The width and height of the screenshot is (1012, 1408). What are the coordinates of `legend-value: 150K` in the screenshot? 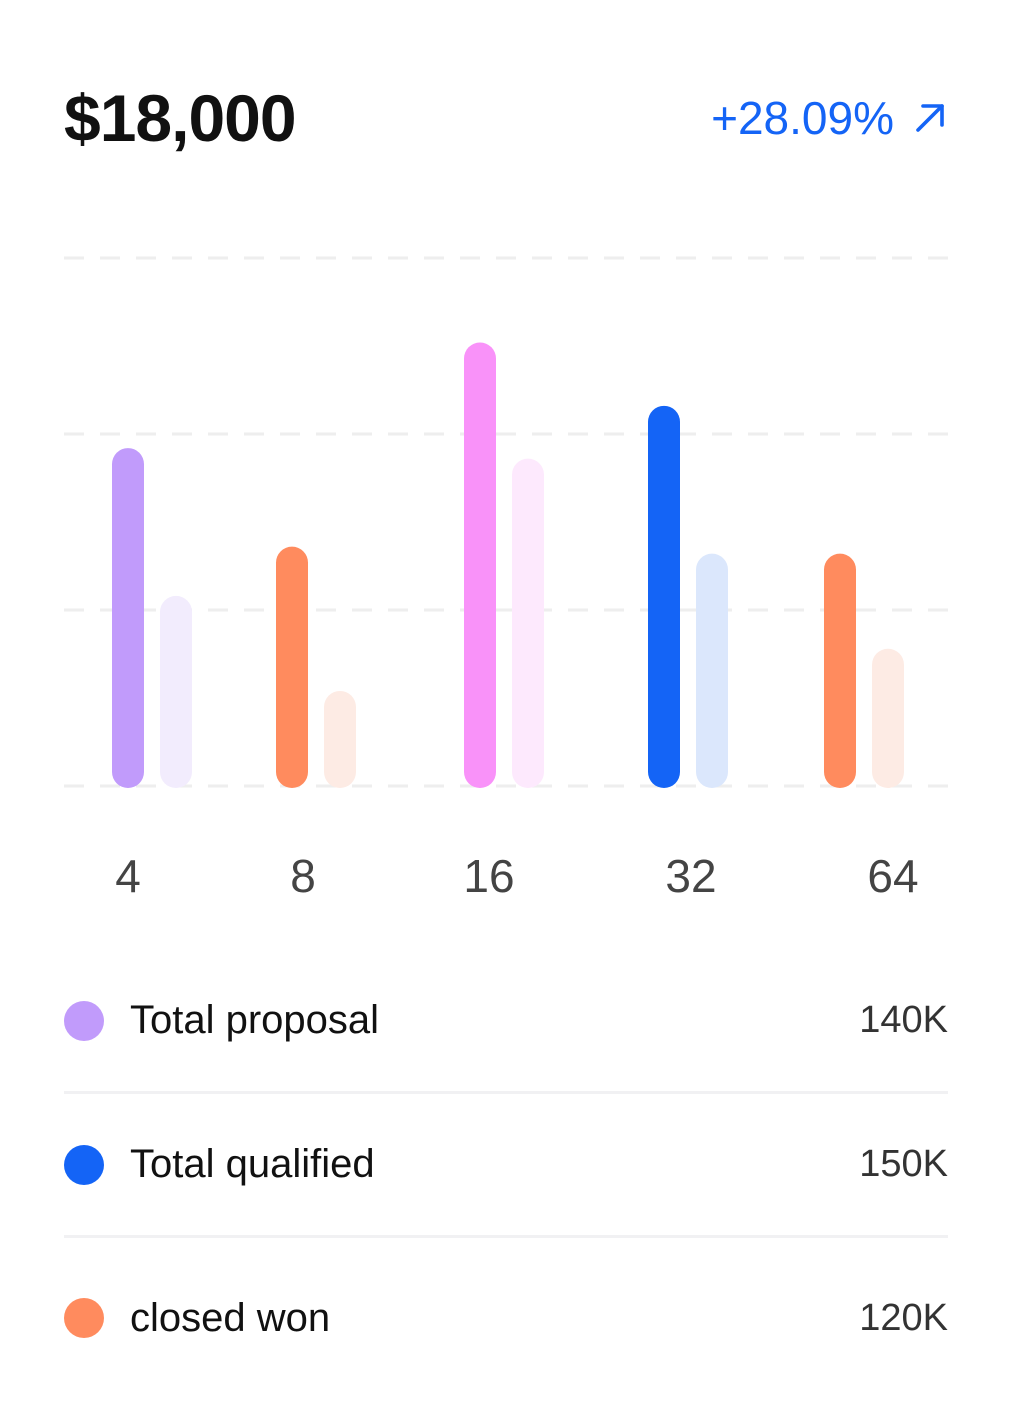 It's located at (903, 1164).